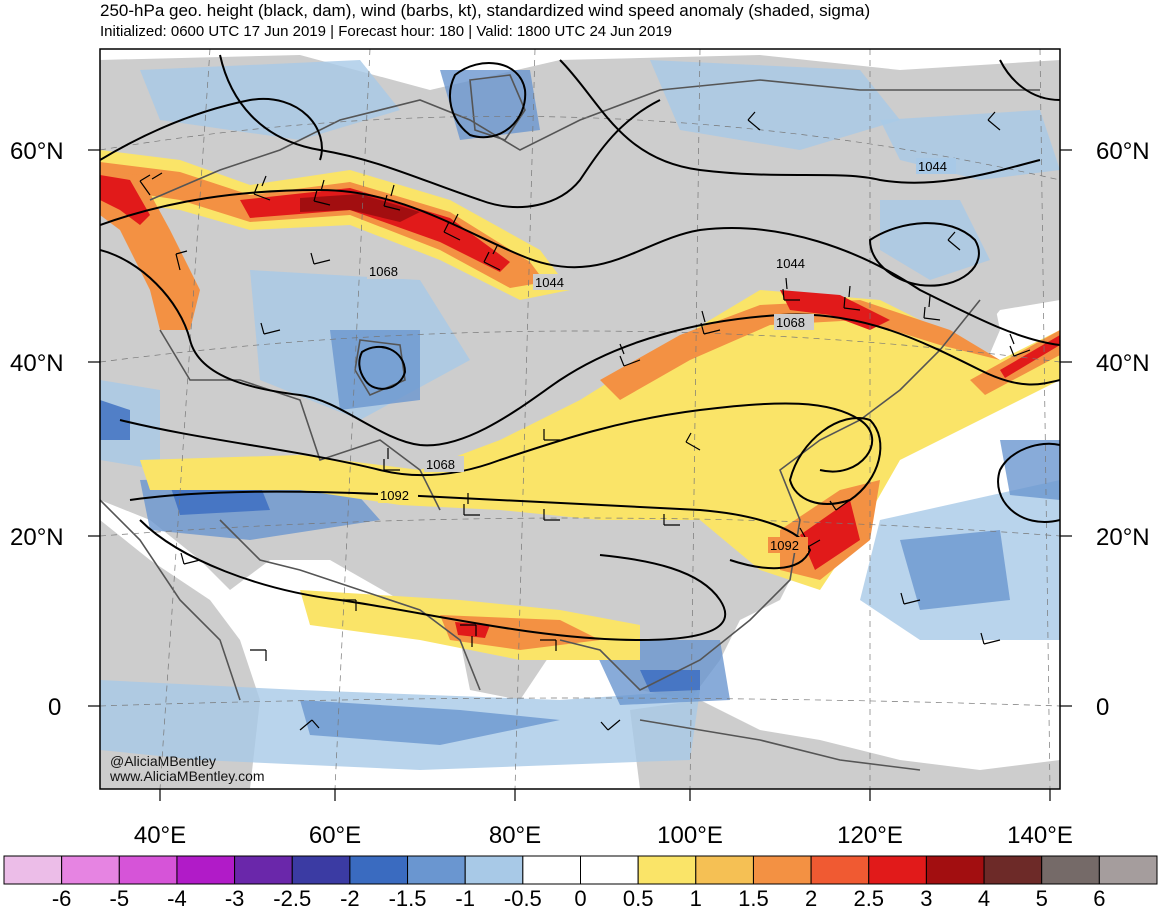  What do you see at coordinates (1041, 898) in the screenshot?
I see `colorbar-tick-label: 5` at bounding box center [1041, 898].